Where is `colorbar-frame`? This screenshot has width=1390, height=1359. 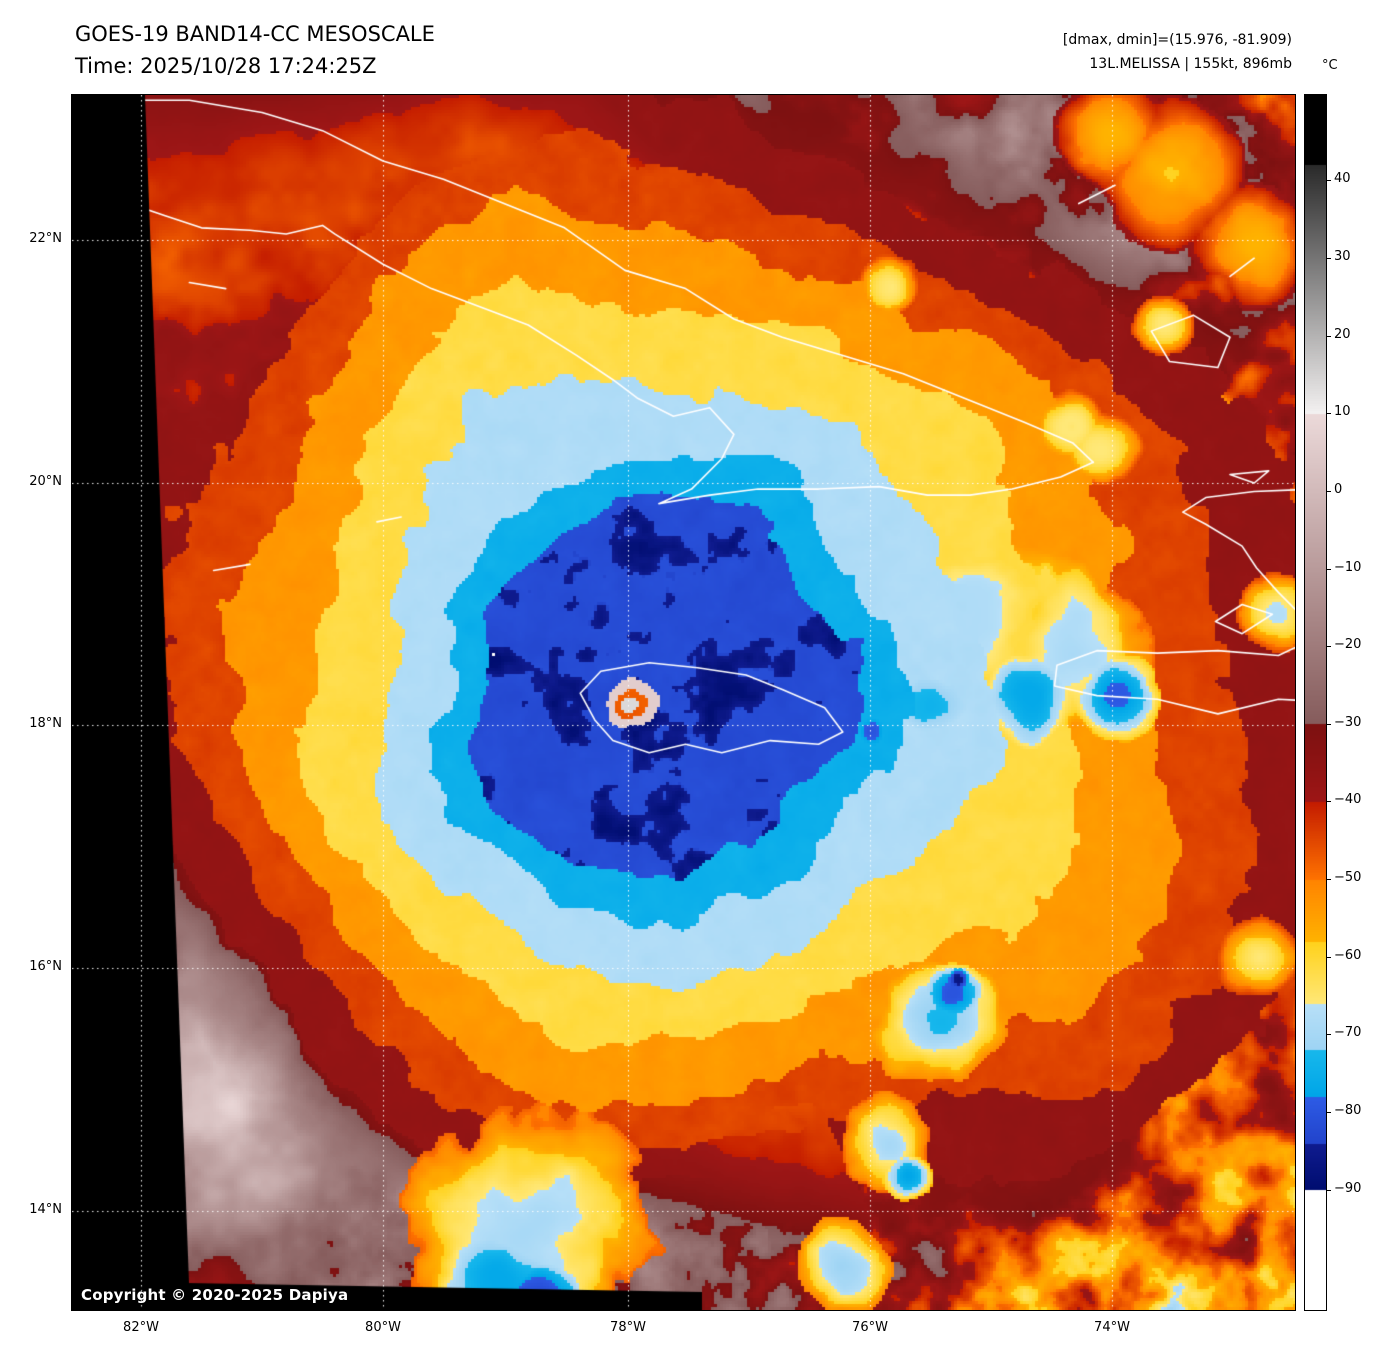
colorbar-frame is located at coordinates (1315, 702).